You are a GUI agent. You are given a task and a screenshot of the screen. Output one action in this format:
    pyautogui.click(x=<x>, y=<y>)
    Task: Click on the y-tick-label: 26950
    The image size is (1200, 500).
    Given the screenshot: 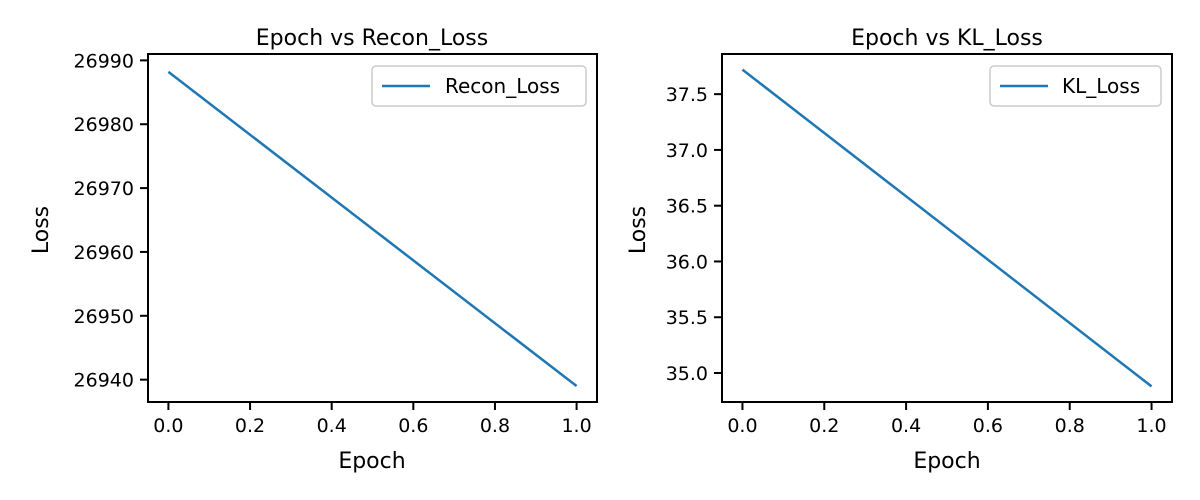 What is the action you would take?
    pyautogui.click(x=104, y=317)
    